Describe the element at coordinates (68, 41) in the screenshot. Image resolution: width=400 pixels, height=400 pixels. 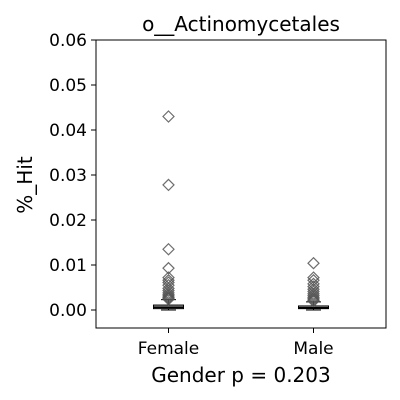
I see `y-tick-label: 0.06` at that location.